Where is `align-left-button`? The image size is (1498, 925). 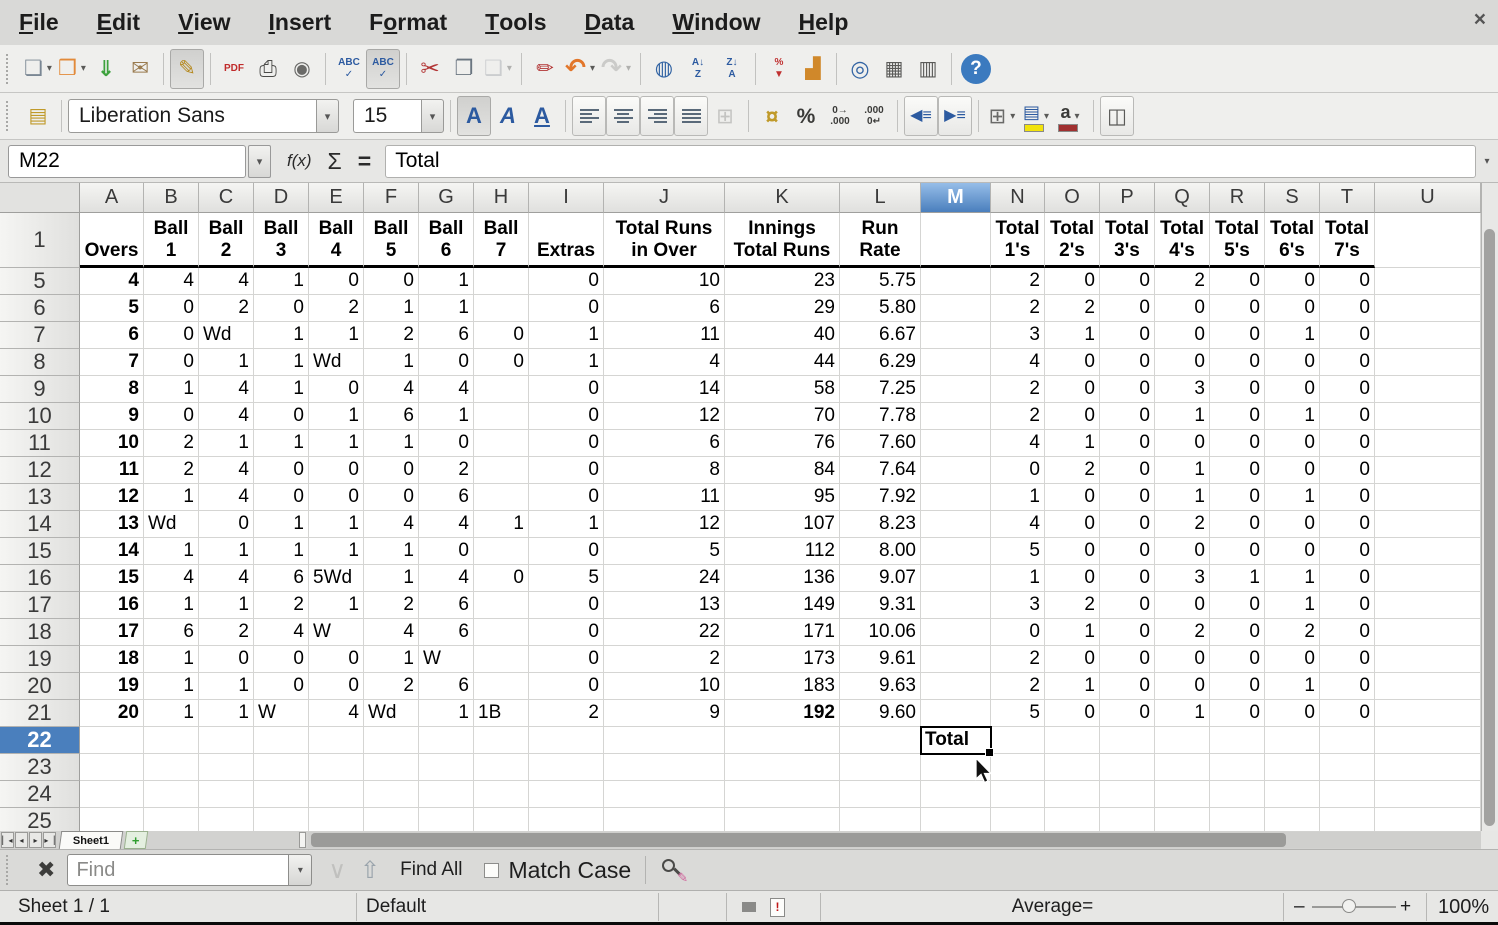
align-left-button is located at coordinates (589, 116).